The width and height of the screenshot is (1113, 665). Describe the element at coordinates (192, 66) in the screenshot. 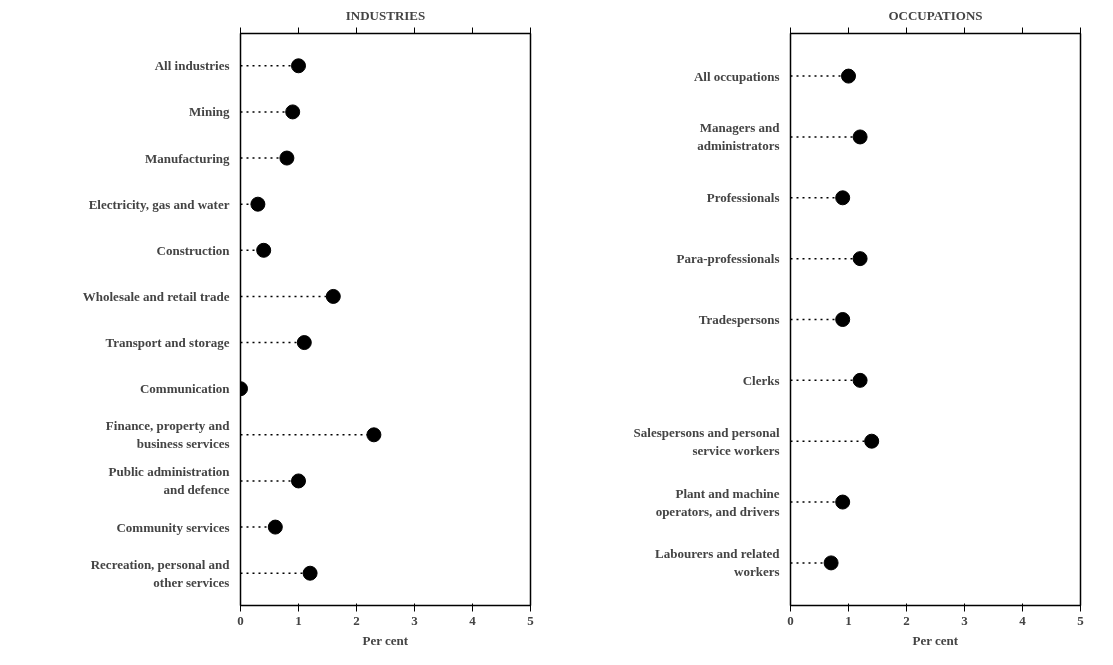

I see `y-tick-label: All industries` at that location.